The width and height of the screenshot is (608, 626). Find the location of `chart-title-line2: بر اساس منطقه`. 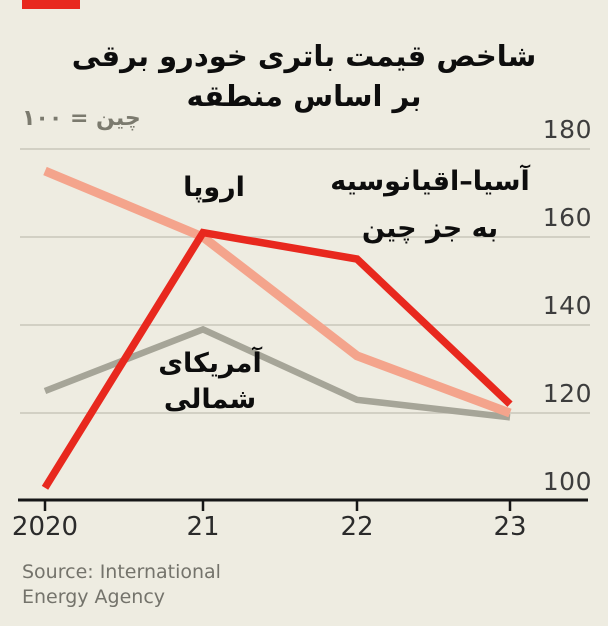

chart-title-line2: بر اساس منطقه is located at coordinates (304, 96).